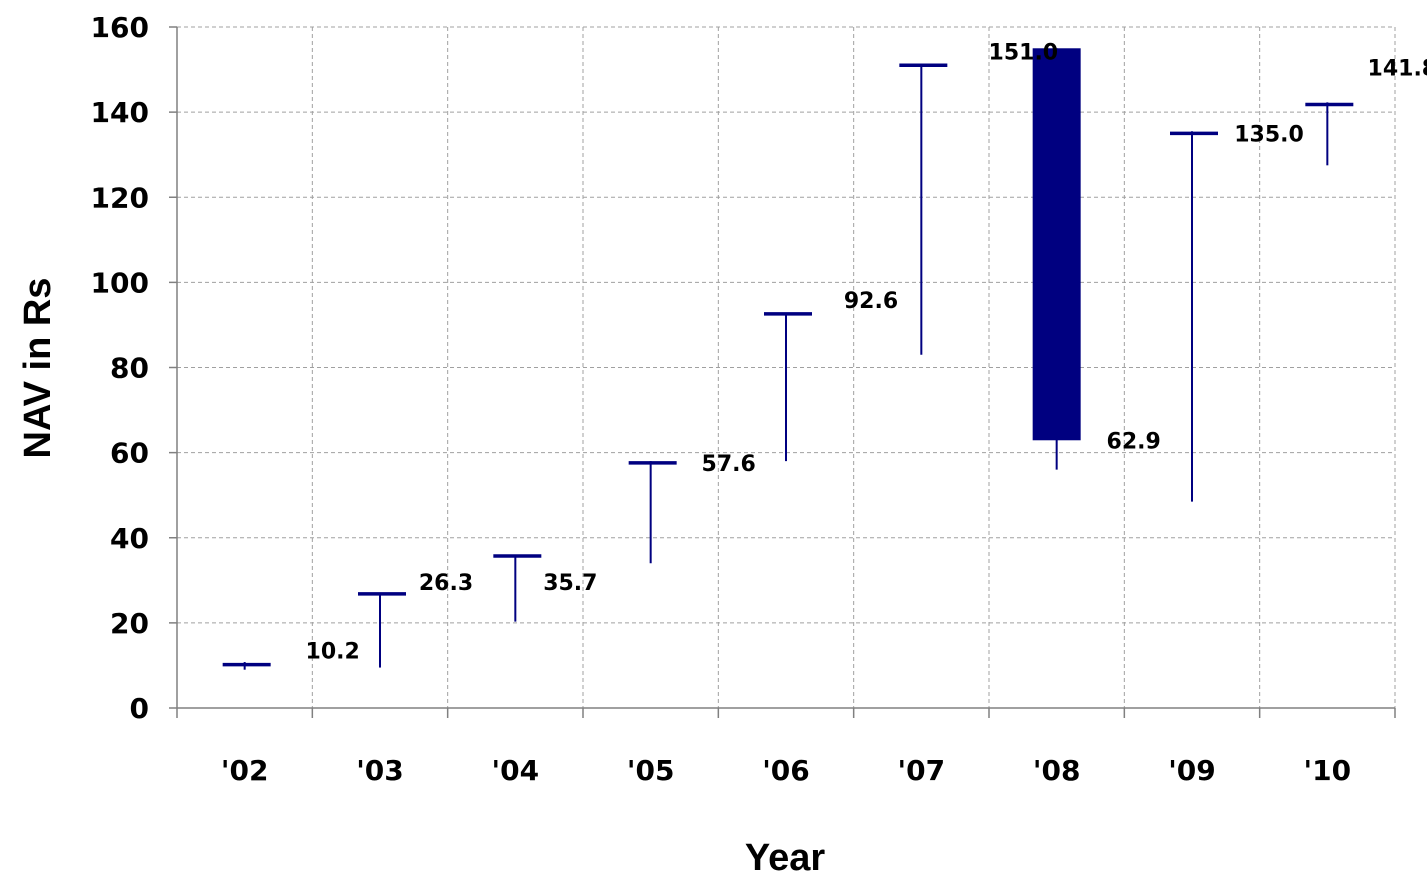 The height and width of the screenshot is (877, 1427). What do you see at coordinates (922, 770) in the screenshot?
I see `x-tick-label: '07` at bounding box center [922, 770].